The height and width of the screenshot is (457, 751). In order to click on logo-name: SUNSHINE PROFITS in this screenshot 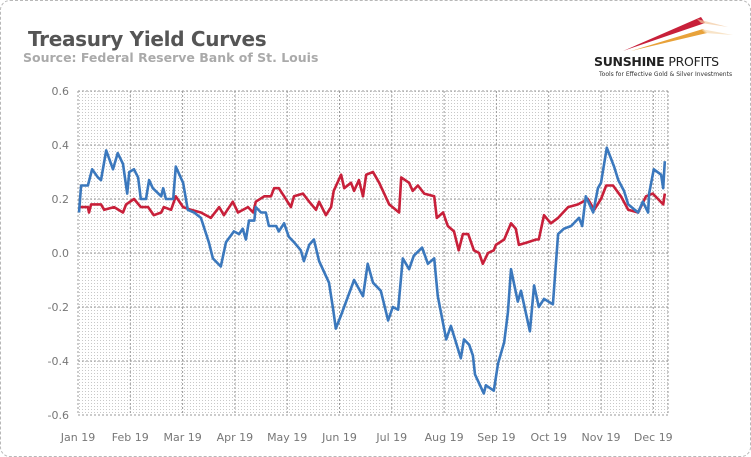, I will do `click(656, 61)`.